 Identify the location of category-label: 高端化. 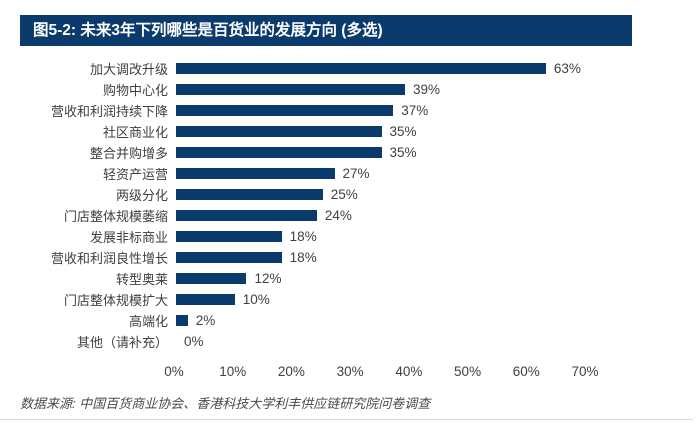
(148, 321).